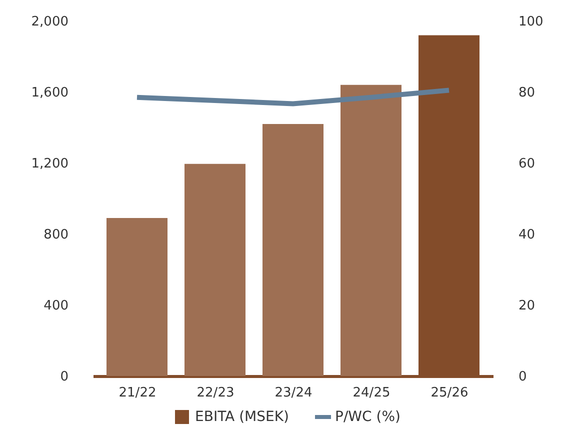 The height and width of the screenshot is (443, 575). I want to click on y-tick-label: 800, so click(56, 235).